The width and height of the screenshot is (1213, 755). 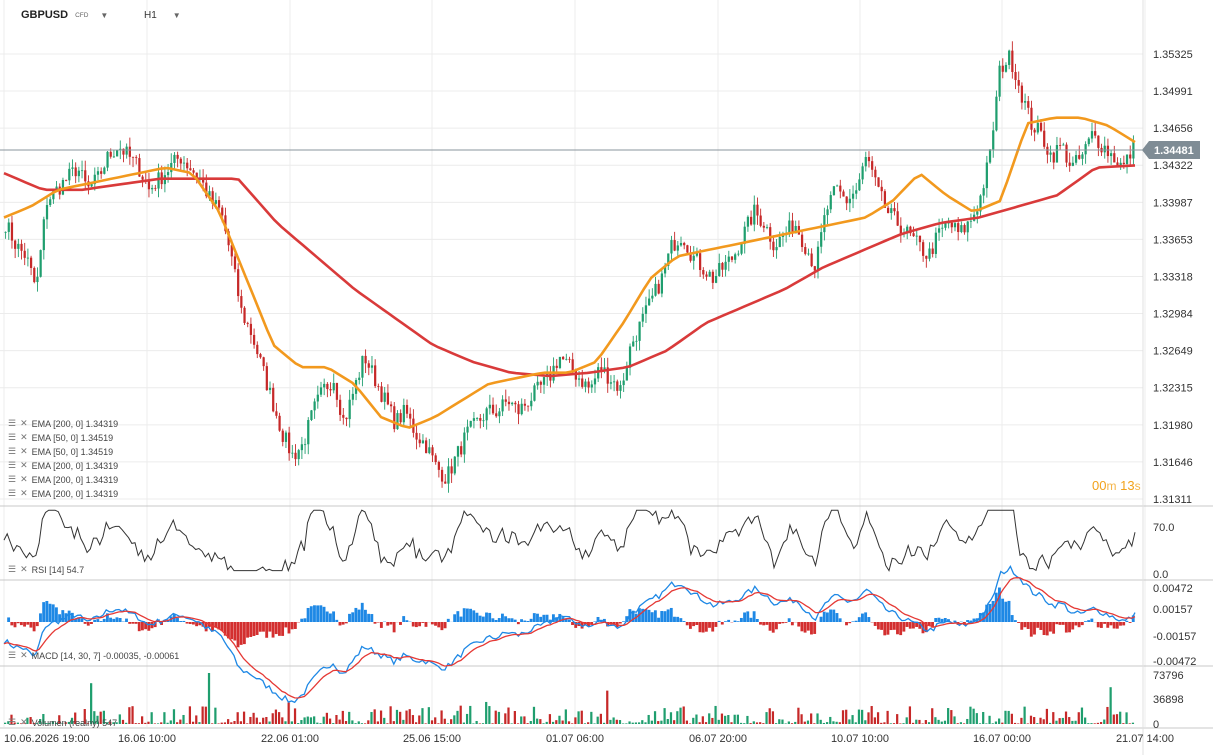 What do you see at coordinates (1156, 725) in the screenshot?
I see `axis-tick-label: 0` at bounding box center [1156, 725].